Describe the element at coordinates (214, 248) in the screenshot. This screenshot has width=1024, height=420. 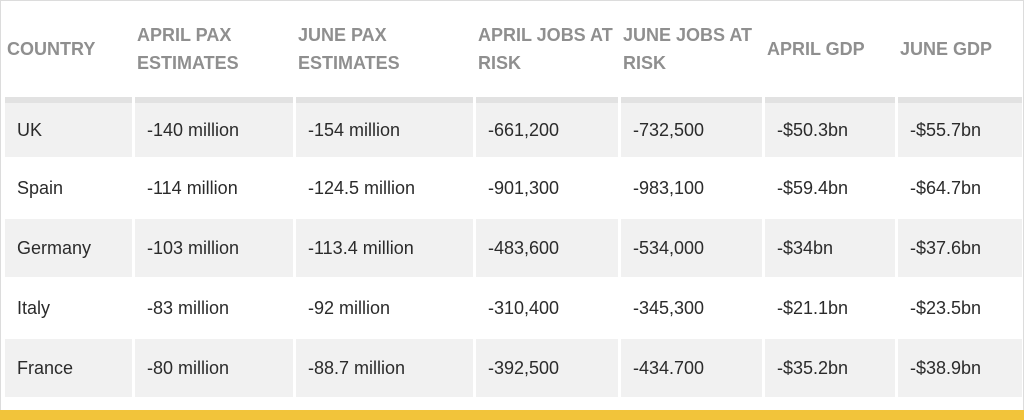
I see `cell-april-pax: -103 million` at that location.